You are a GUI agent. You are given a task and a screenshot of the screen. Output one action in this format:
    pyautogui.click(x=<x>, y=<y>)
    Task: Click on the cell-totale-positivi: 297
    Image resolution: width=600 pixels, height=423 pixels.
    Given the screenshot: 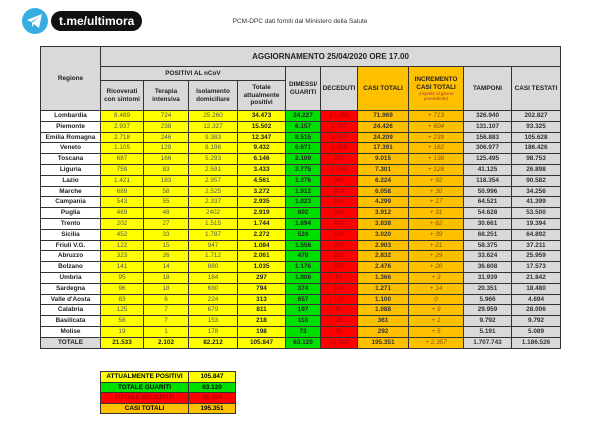 What is the action you would take?
    pyautogui.click(x=261, y=277)
    